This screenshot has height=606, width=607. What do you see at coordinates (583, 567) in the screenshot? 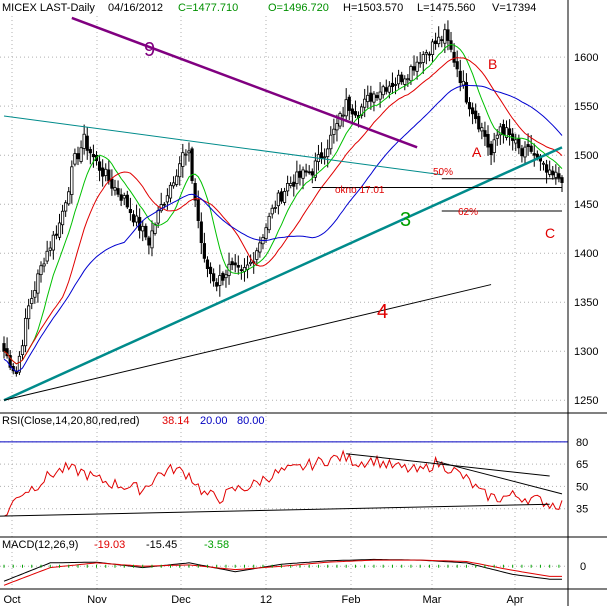
I see `macd-y-tick: 0` at bounding box center [583, 567].